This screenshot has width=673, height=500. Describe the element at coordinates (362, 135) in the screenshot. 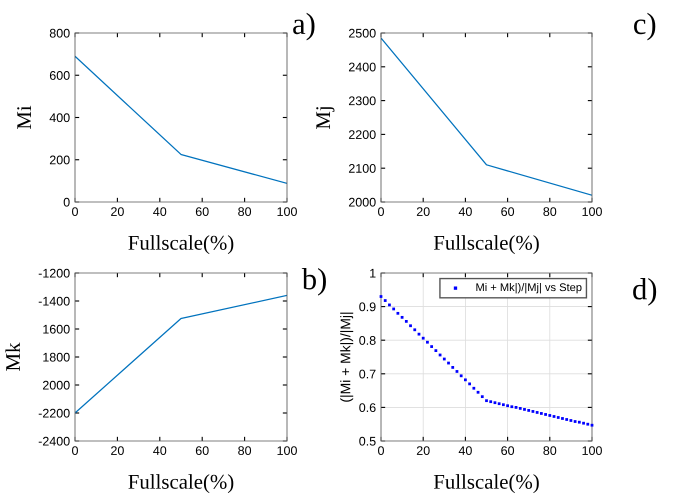

I see `y-tick-label: 2200` at that location.